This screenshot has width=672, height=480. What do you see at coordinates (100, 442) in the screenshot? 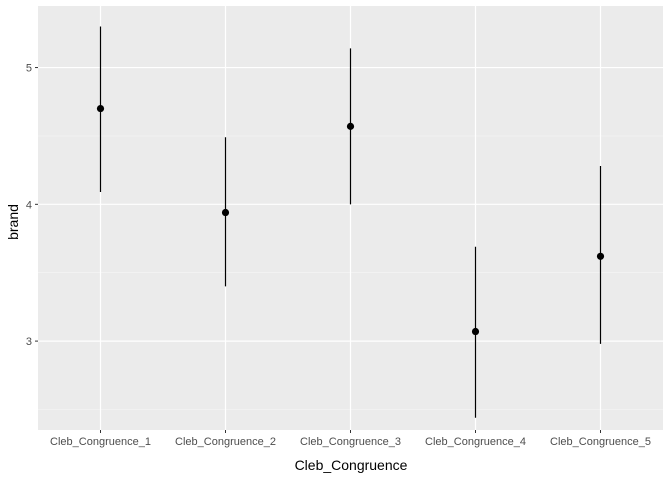
I see `x-tick-label: Cleb_Congruence_1` at bounding box center [100, 442].